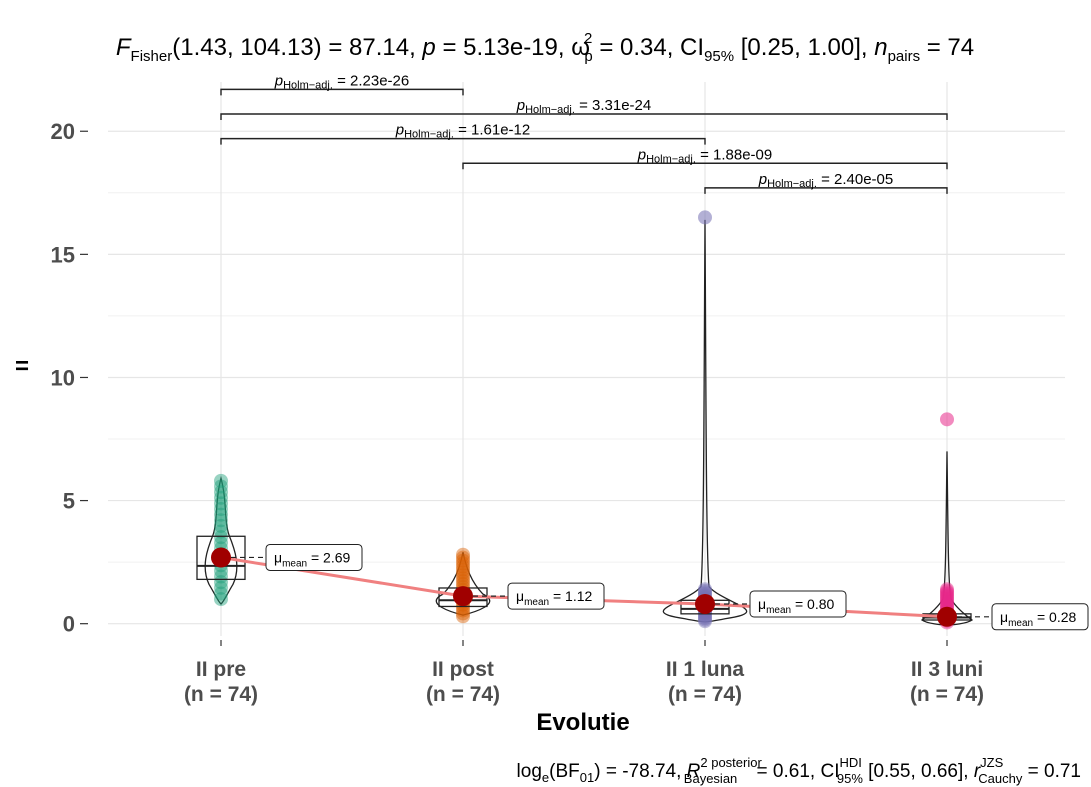  I want to click on title-omega-sup: 2, so click(588, 38).